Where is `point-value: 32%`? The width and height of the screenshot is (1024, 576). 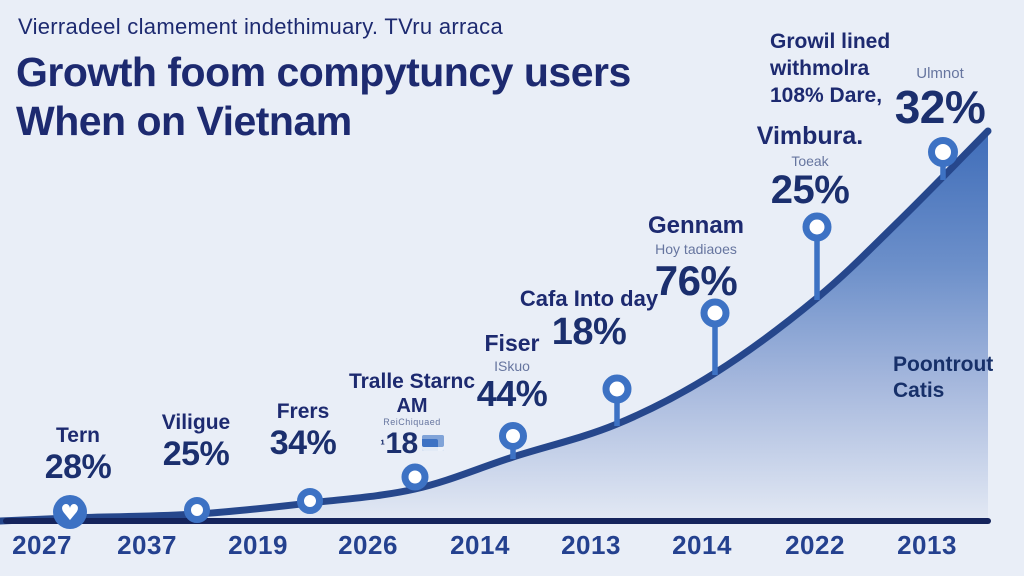
point-value: 32% is located at coordinates (939, 107).